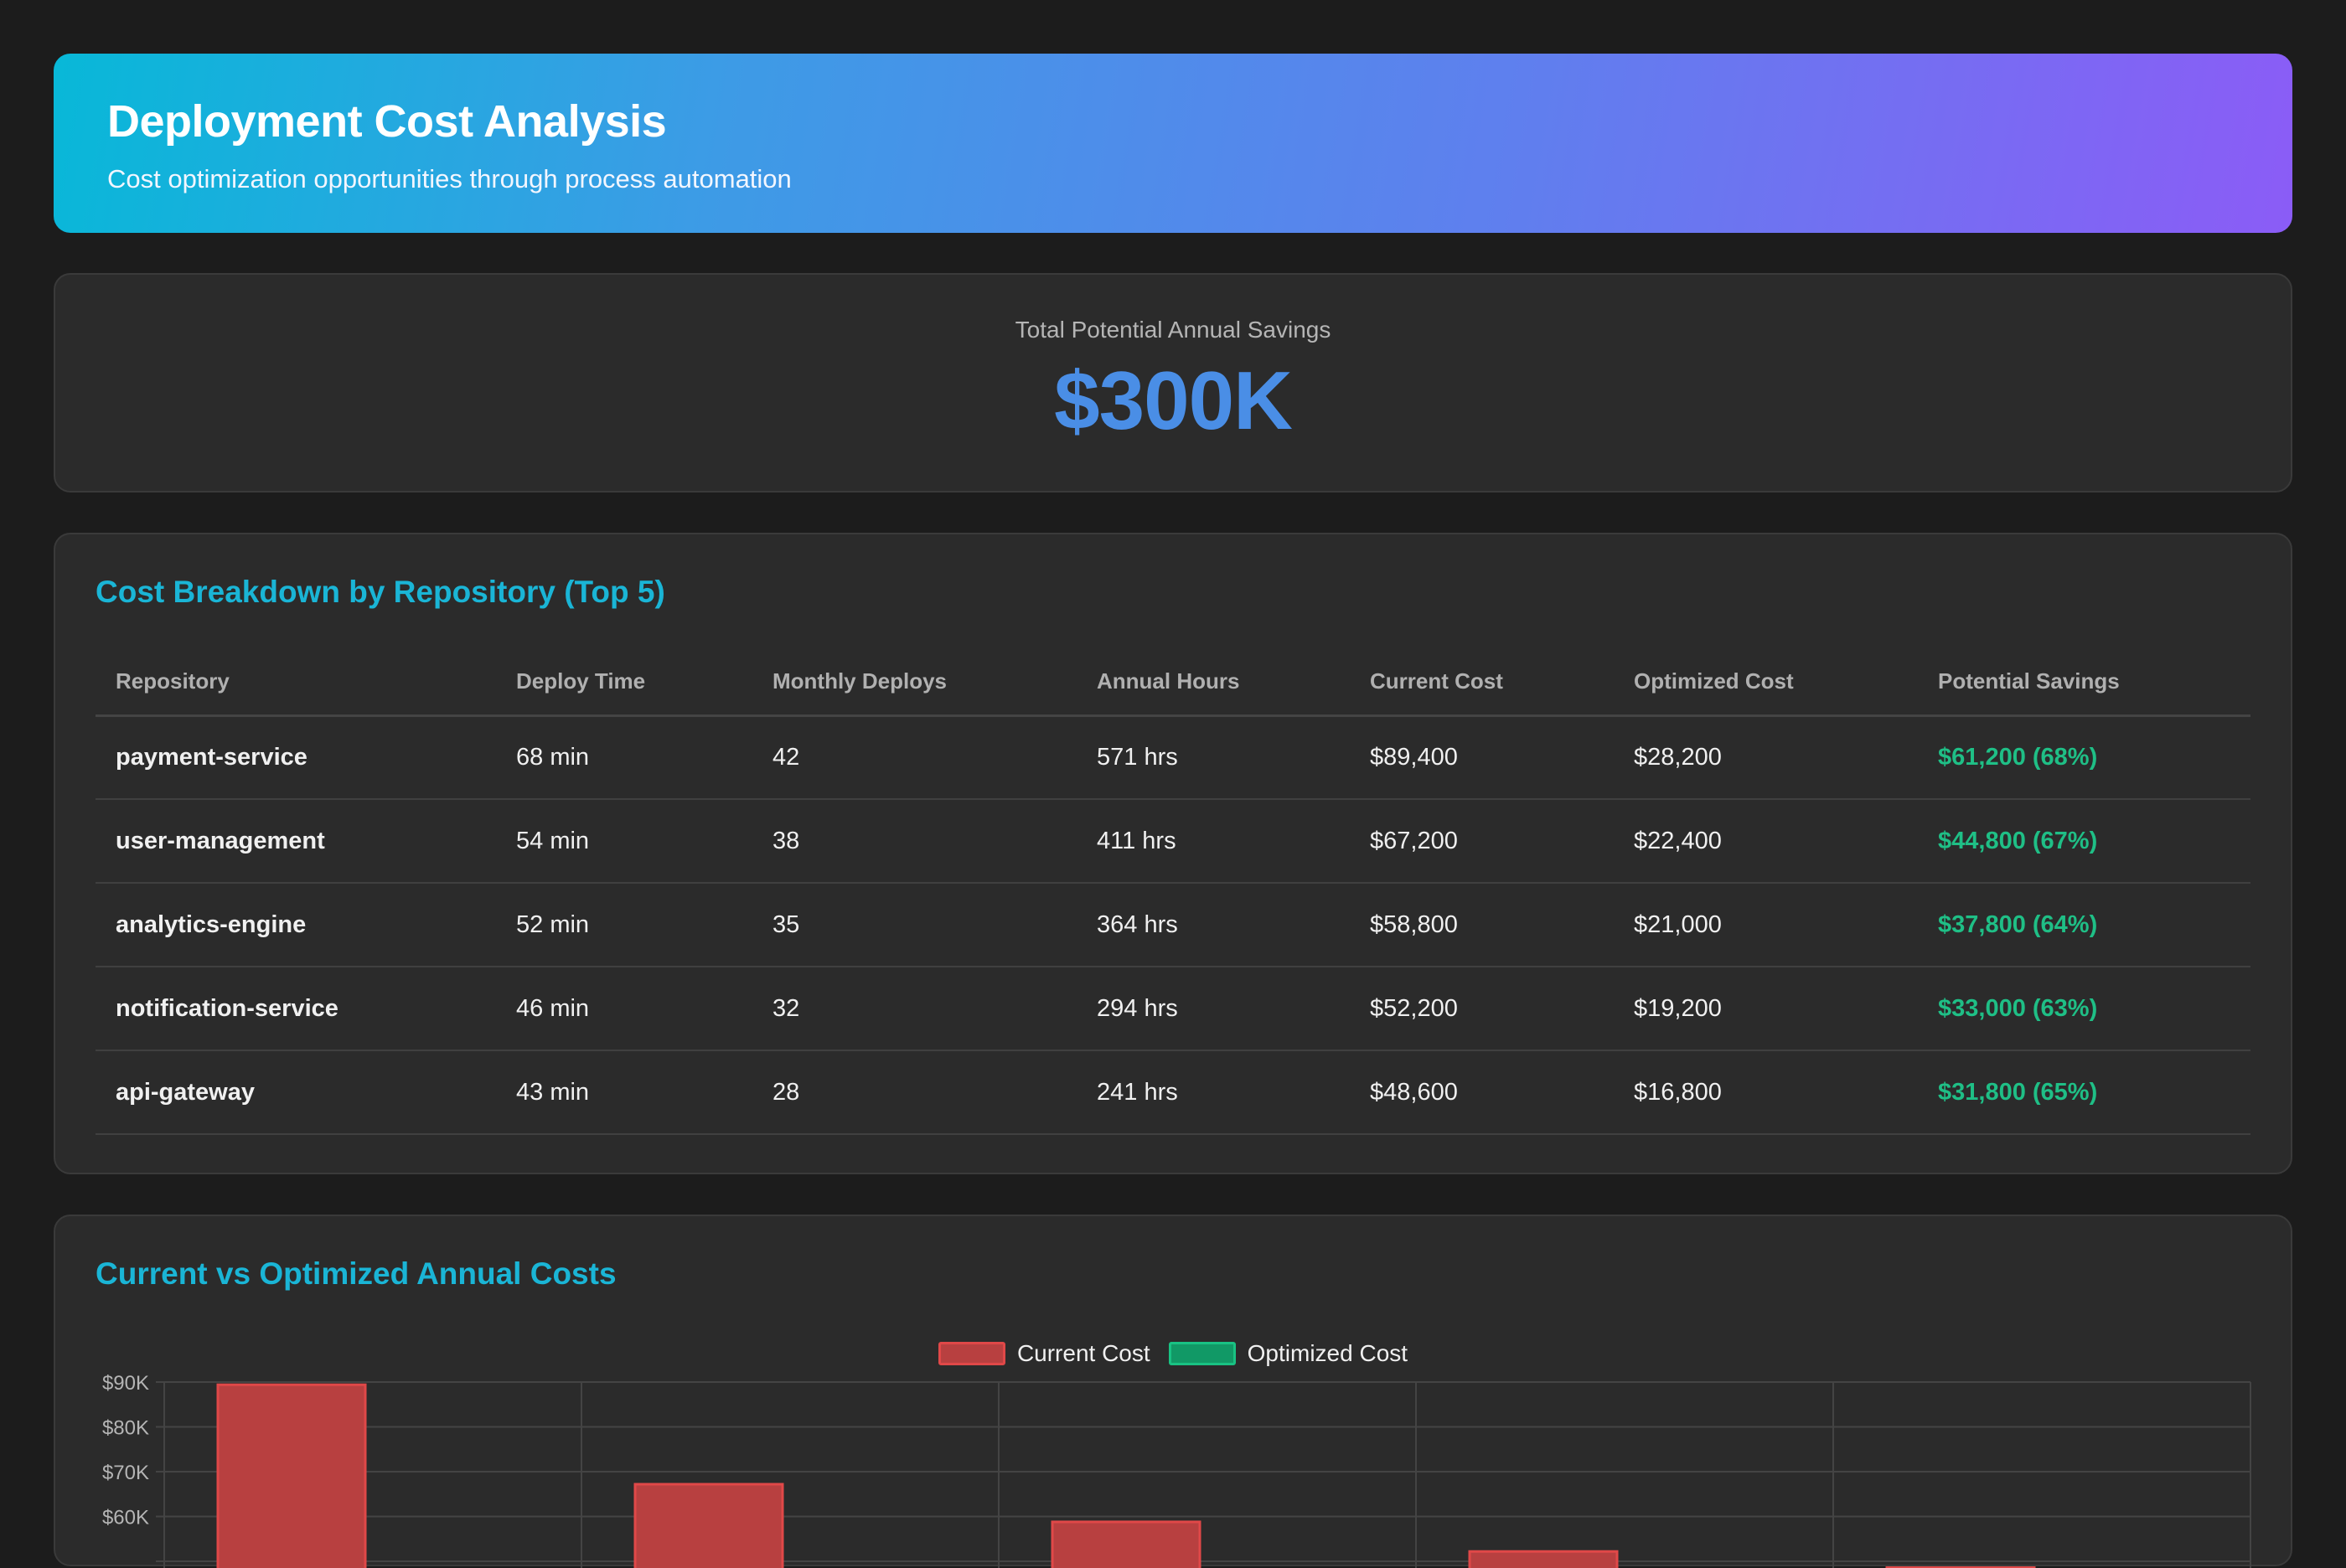 The height and width of the screenshot is (1568, 2346). What do you see at coordinates (1213, 683) in the screenshot?
I see `column-header-annual-hours: Annual Hours` at bounding box center [1213, 683].